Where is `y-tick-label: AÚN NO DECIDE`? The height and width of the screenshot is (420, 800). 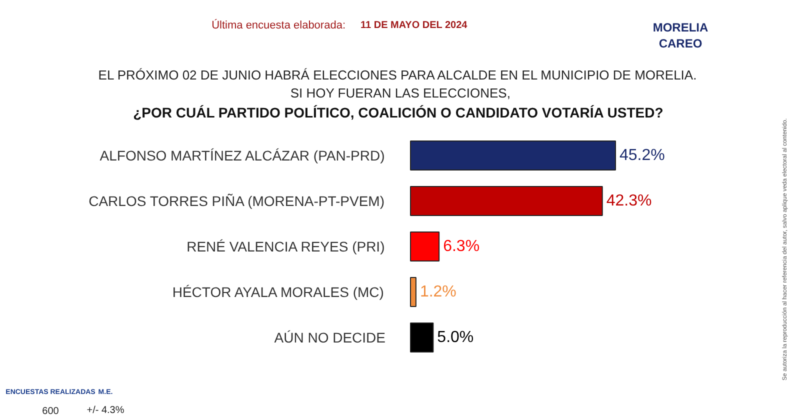
y-tick-label: AÚN NO DECIDE is located at coordinates (330, 338).